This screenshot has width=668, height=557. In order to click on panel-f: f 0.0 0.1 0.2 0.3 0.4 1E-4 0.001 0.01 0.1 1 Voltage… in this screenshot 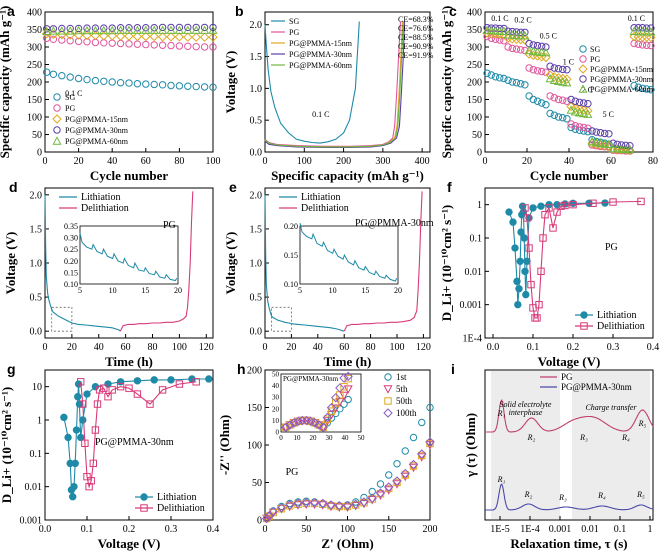, I will do `click(549, 274)`.